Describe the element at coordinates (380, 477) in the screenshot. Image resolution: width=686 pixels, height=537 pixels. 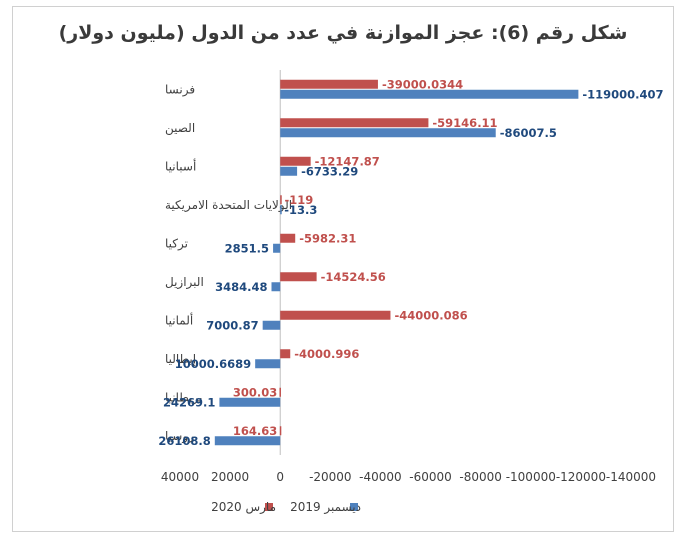
I see `x-tick-label: -40000` at that location.